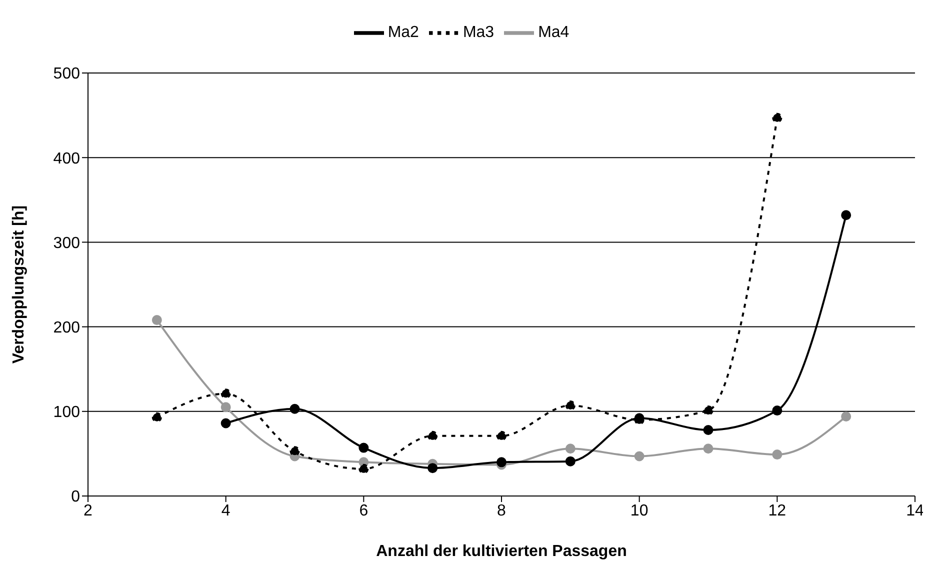  What do you see at coordinates (66, 74) in the screenshot?
I see `y-tick-label: 500` at bounding box center [66, 74].